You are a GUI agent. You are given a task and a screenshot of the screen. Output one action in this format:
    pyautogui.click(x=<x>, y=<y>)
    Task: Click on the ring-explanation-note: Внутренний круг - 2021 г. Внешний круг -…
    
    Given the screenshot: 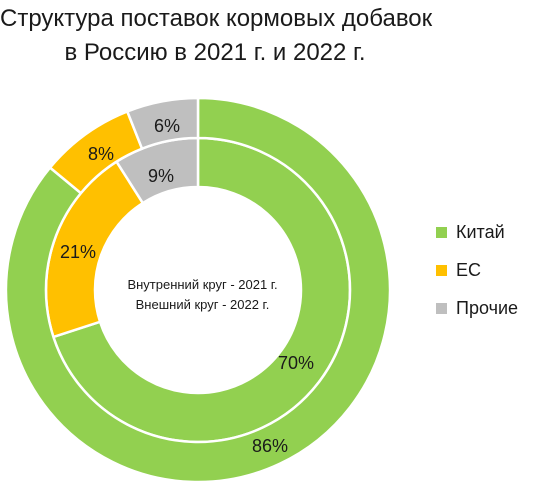 What is the action you would take?
    pyautogui.click(x=202, y=295)
    